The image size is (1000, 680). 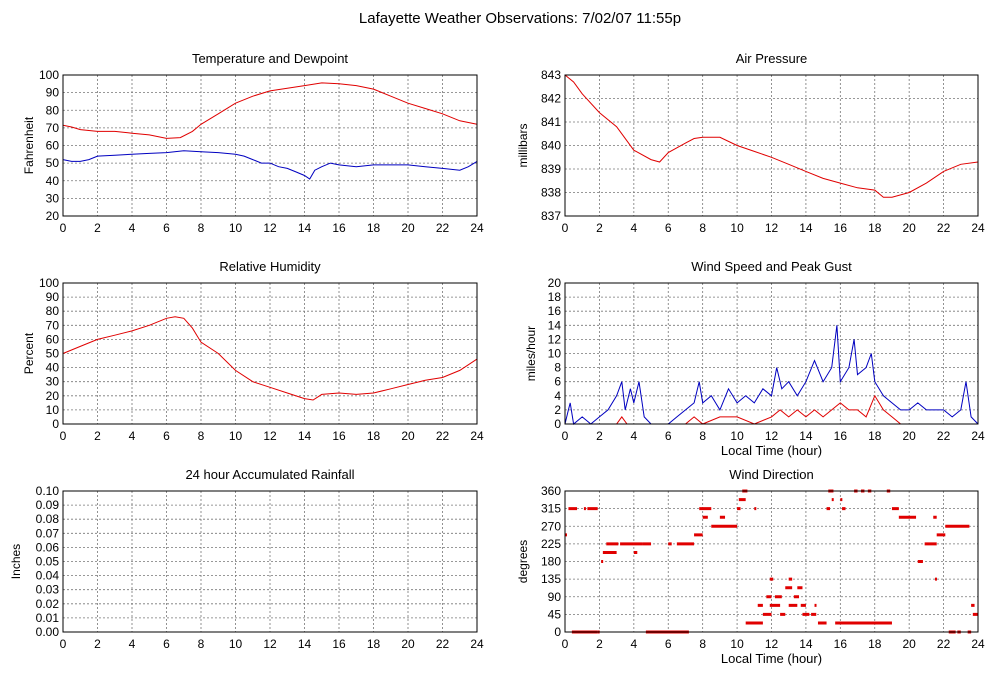 What do you see at coordinates (551, 491) in the screenshot?
I see `y-tick-label: 360` at bounding box center [551, 491].